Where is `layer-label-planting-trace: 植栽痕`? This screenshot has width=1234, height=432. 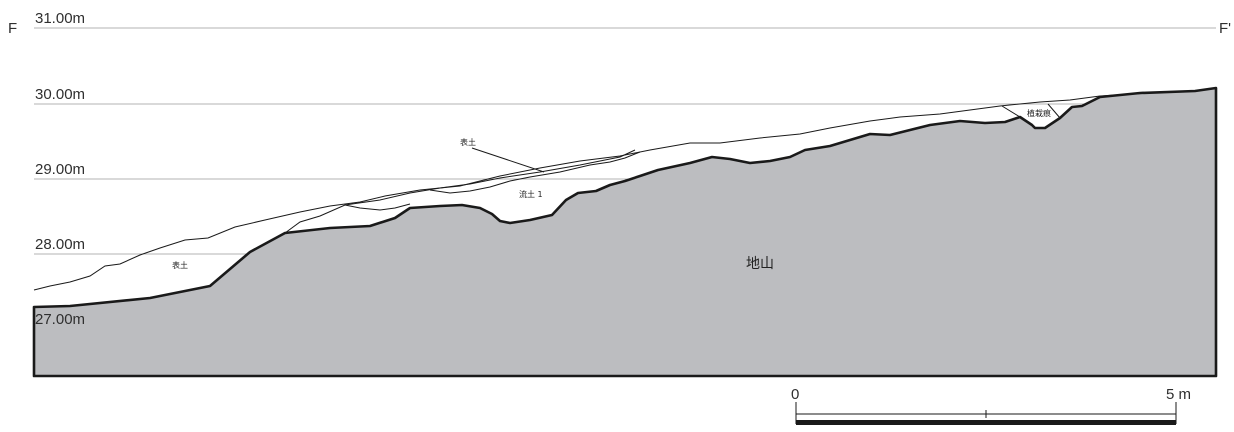
layer-label-planting-trace: 植栽痕 is located at coordinates (1039, 113).